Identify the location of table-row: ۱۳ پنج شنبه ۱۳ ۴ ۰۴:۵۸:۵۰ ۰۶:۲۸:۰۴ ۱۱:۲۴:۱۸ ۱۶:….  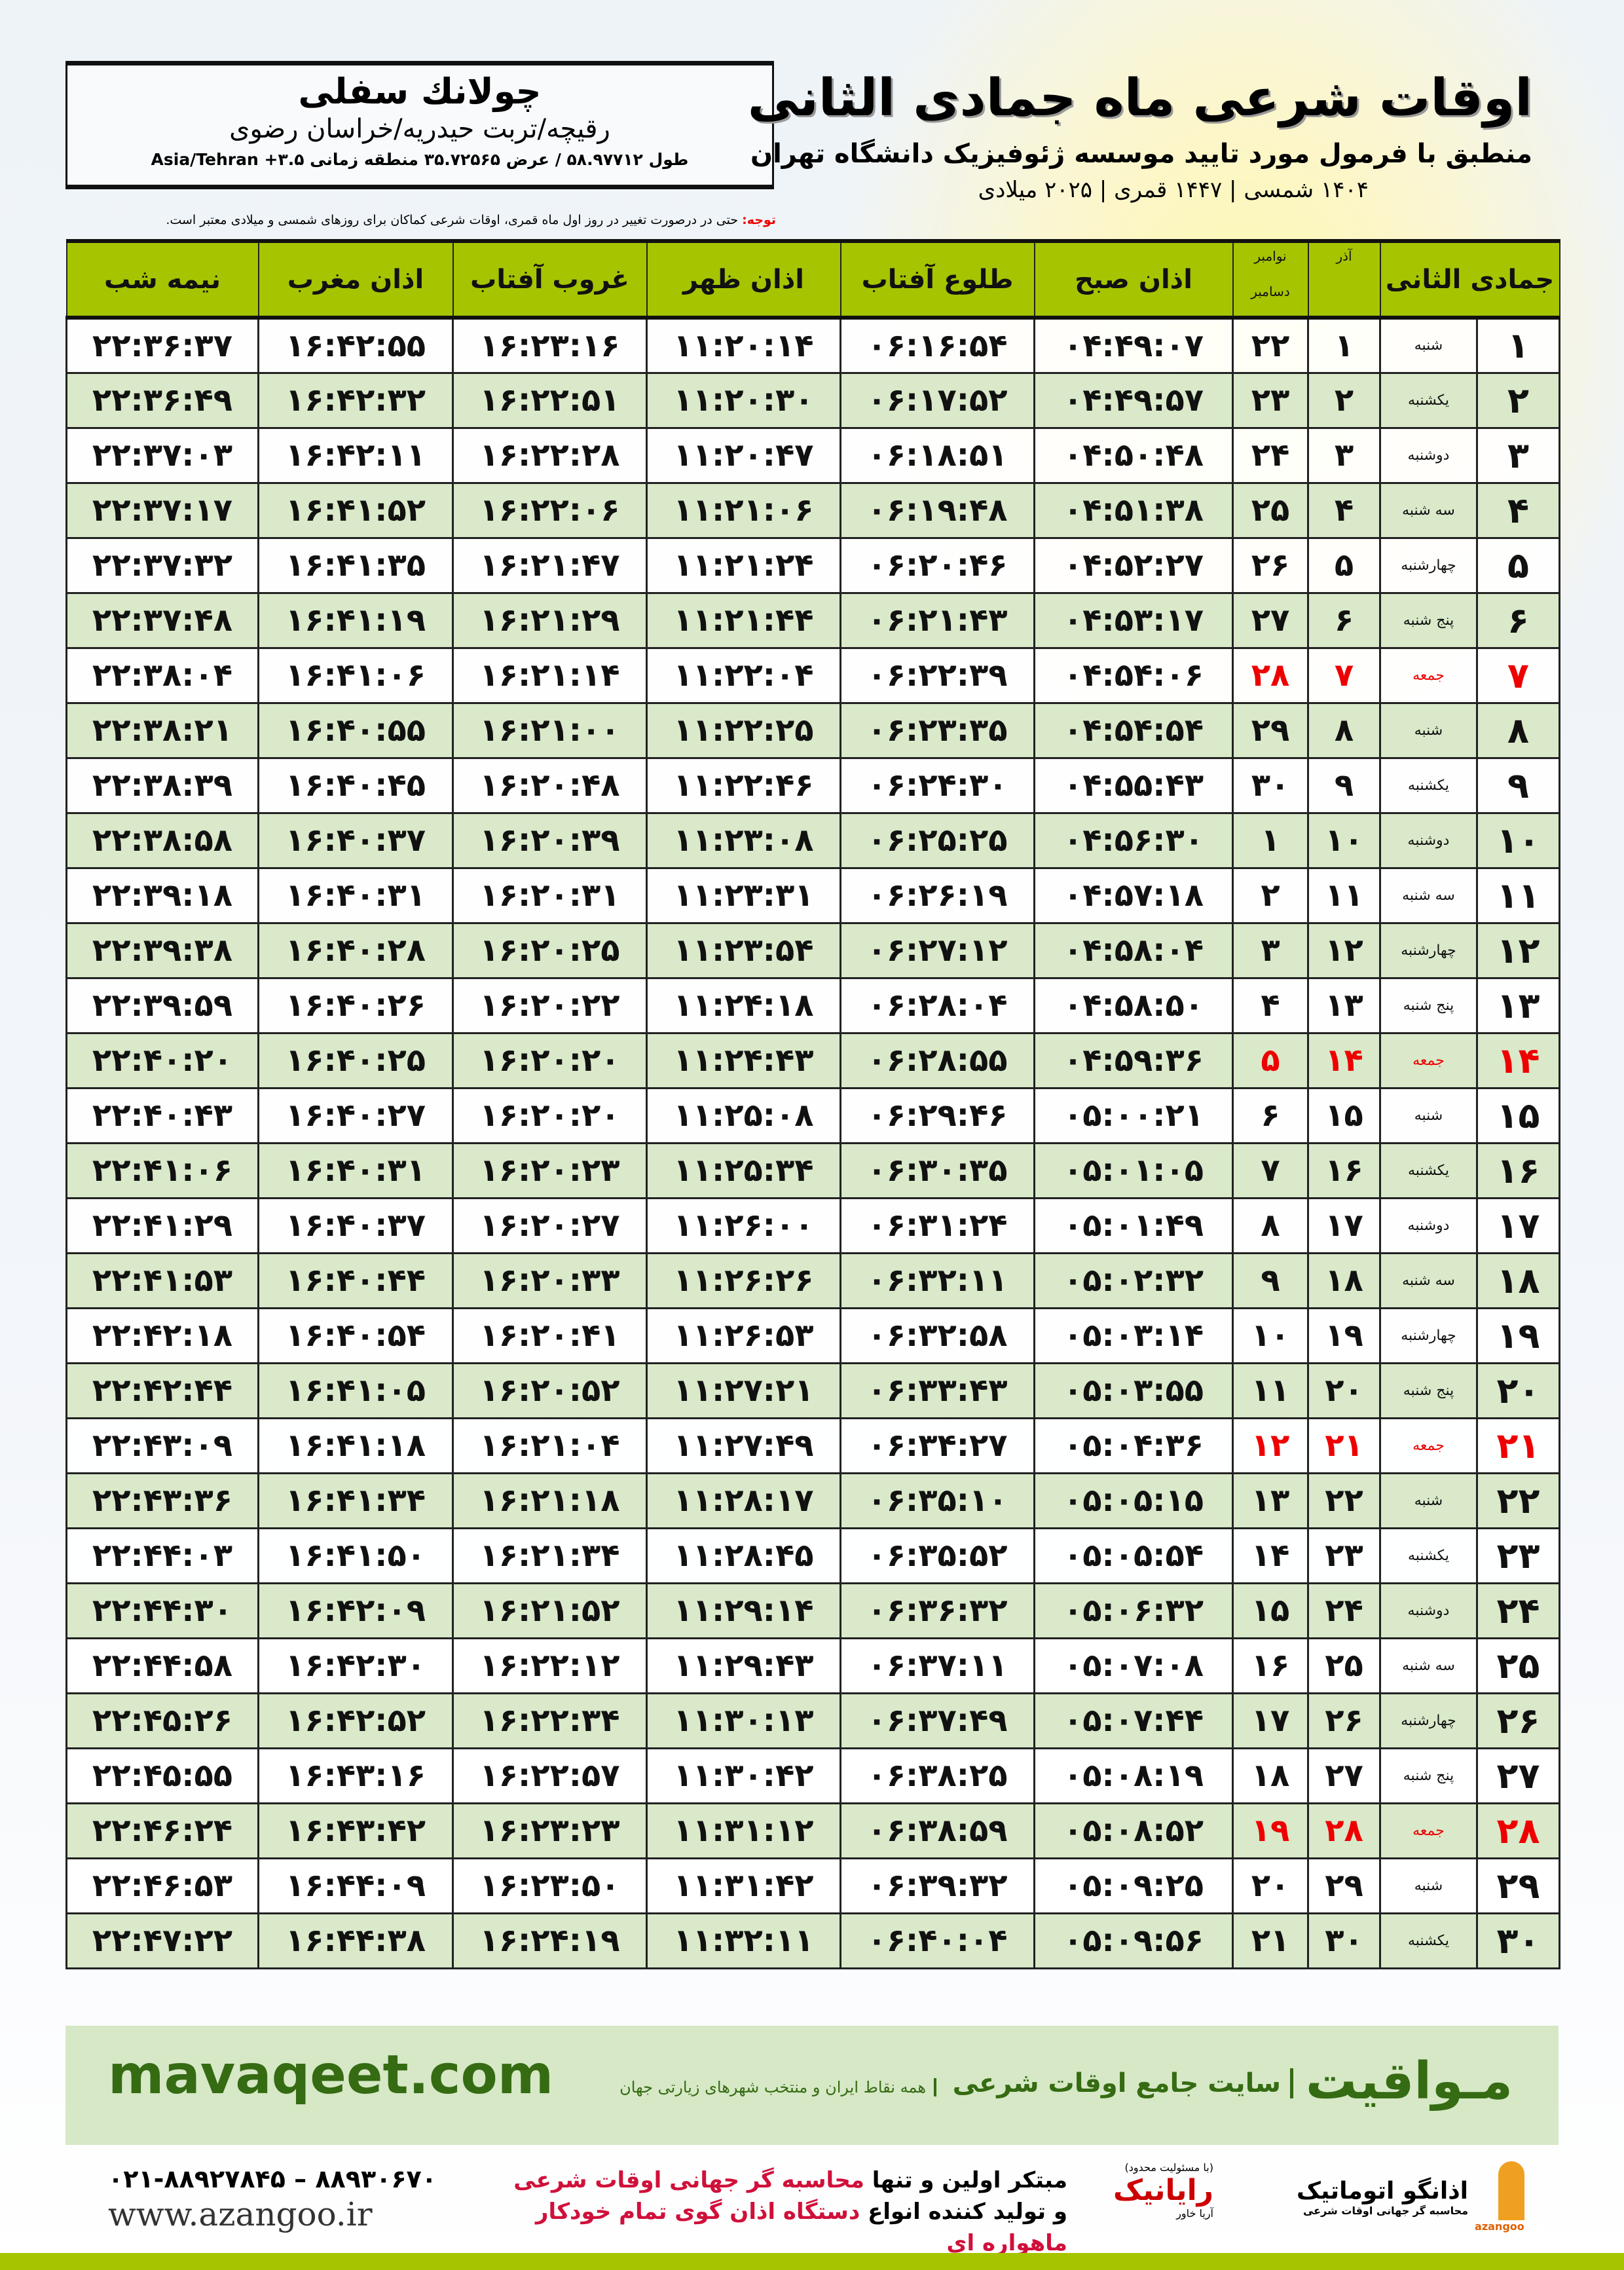
(812, 1005).